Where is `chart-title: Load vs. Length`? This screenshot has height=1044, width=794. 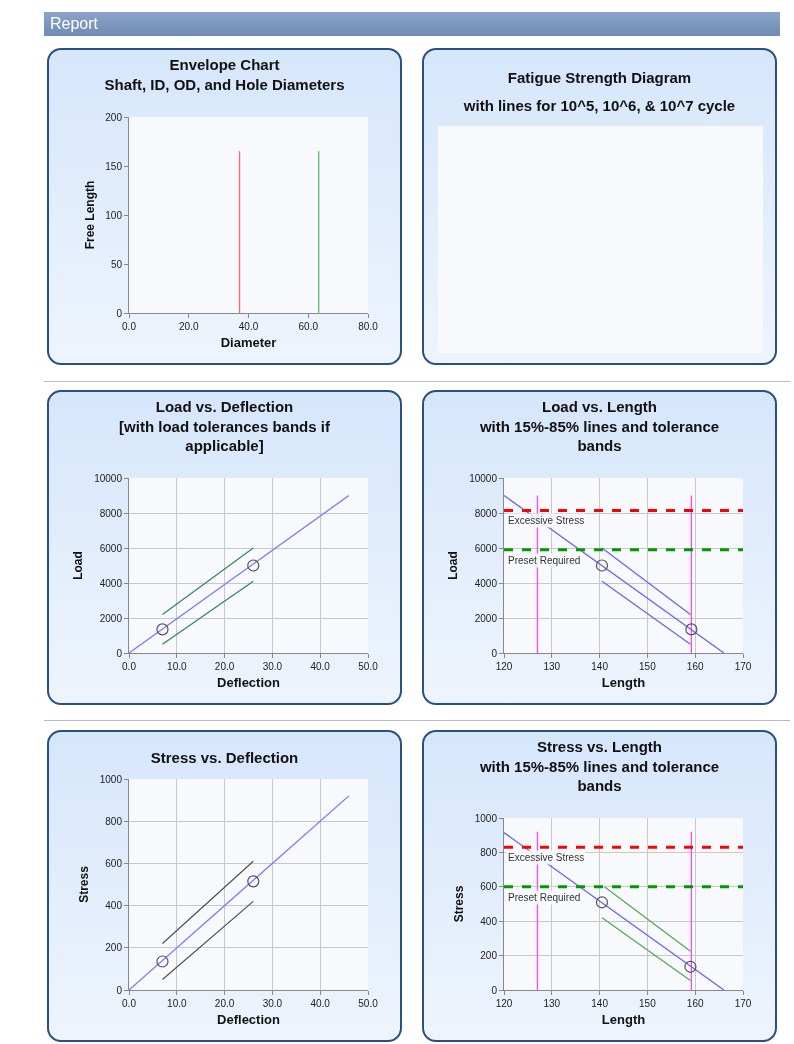
chart-title: Load vs. Length is located at coordinates (599, 406).